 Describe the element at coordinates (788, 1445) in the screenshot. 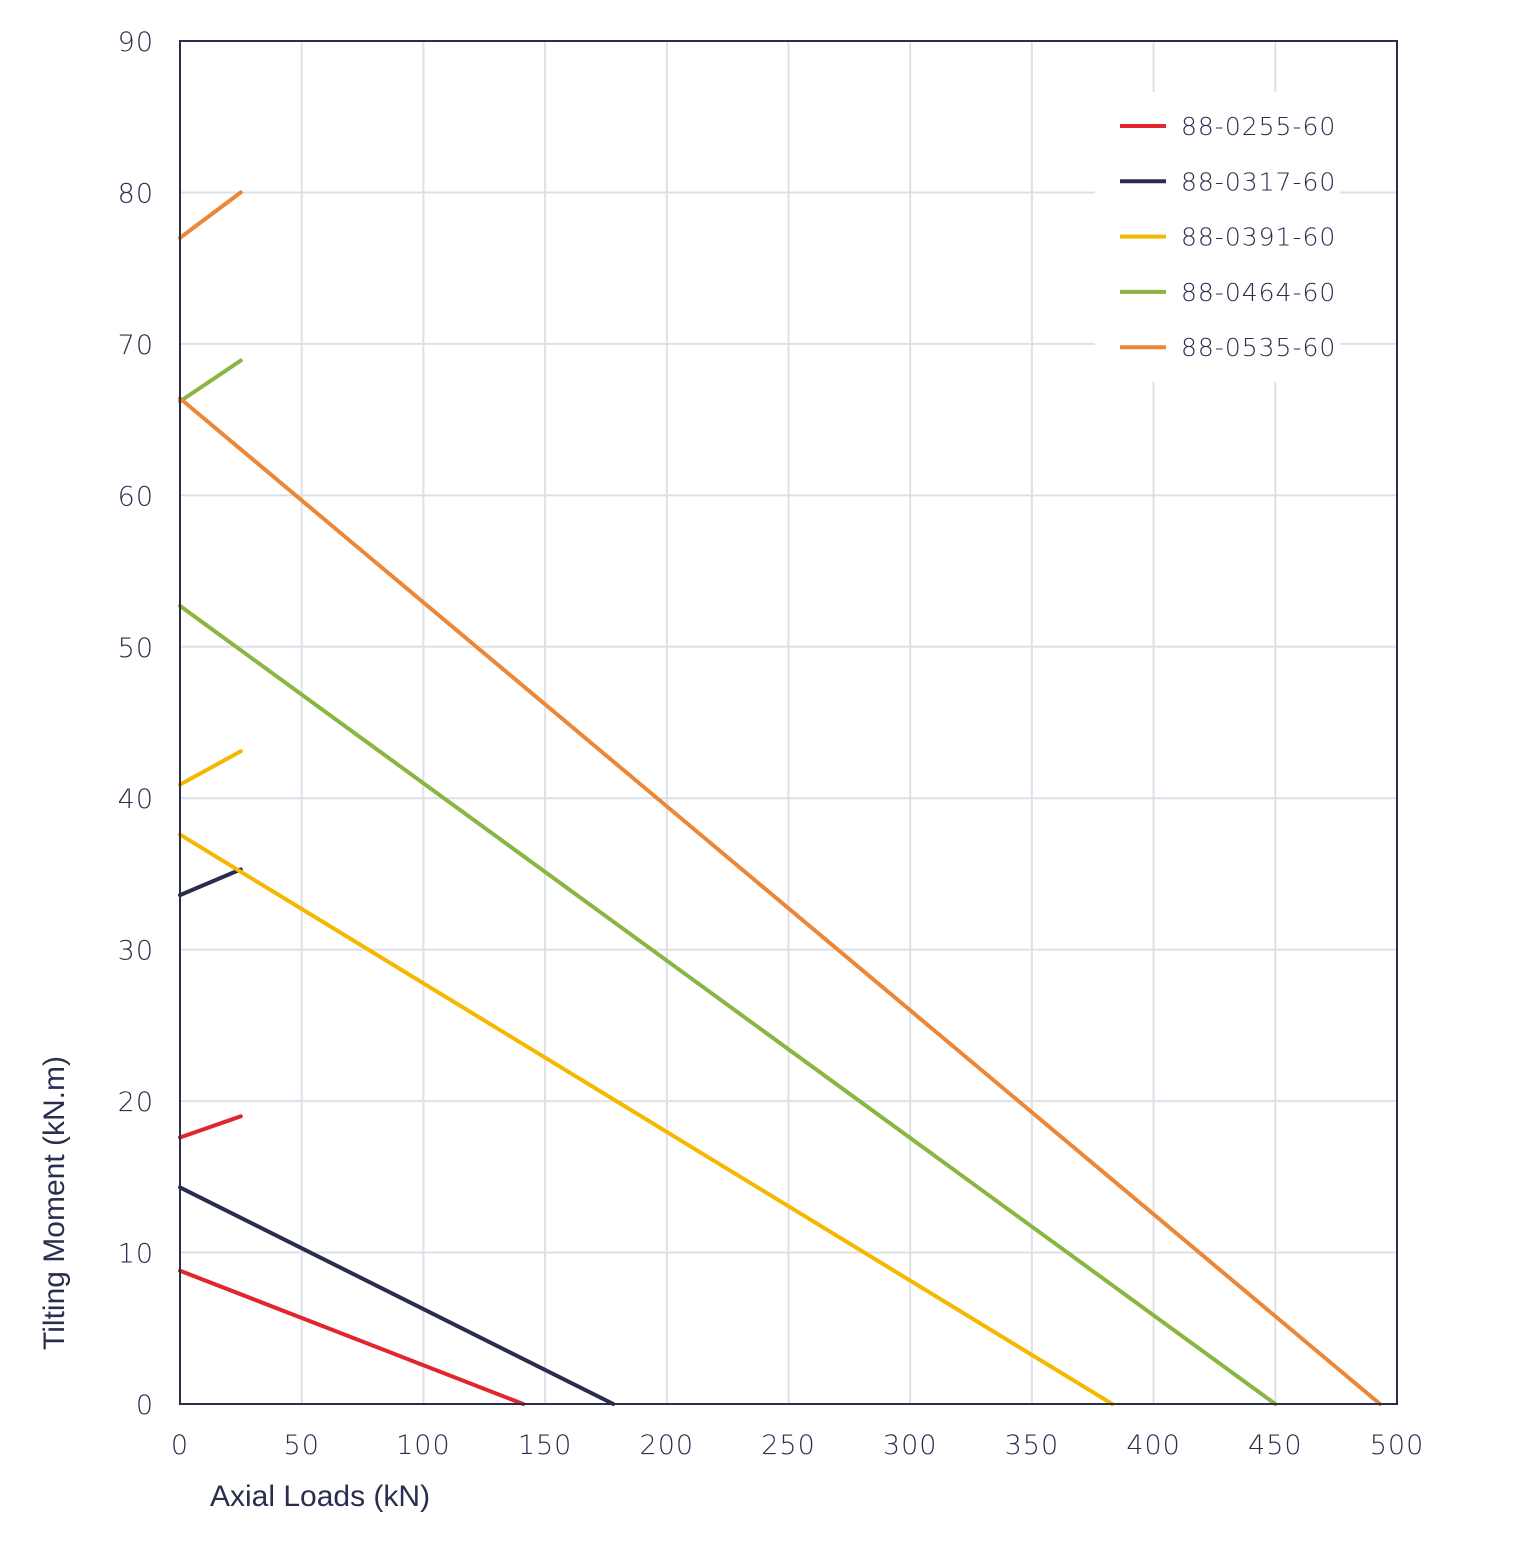

I see `x-tick-label: 250` at that location.